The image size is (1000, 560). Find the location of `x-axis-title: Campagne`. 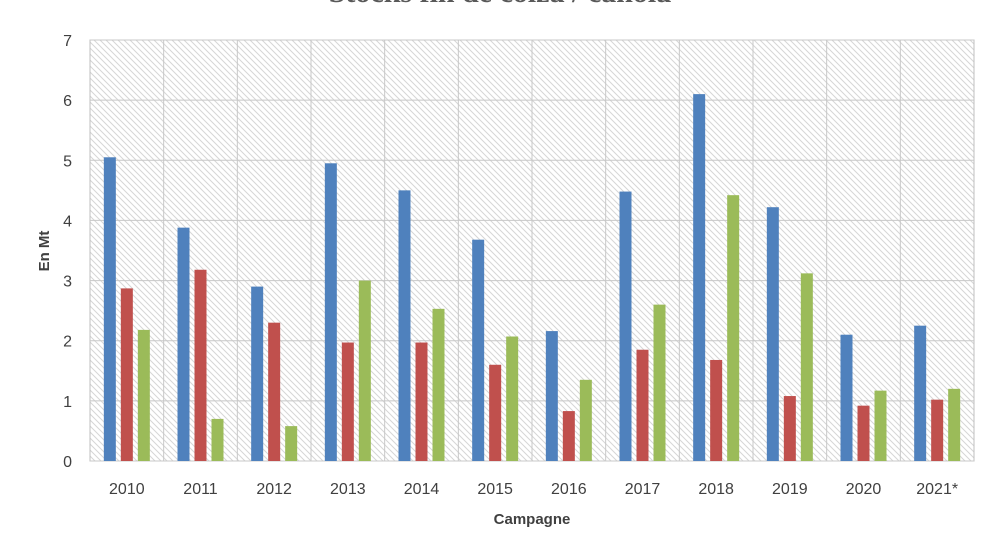

x-axis-title: Campagne is located at coordinates (532, 519).